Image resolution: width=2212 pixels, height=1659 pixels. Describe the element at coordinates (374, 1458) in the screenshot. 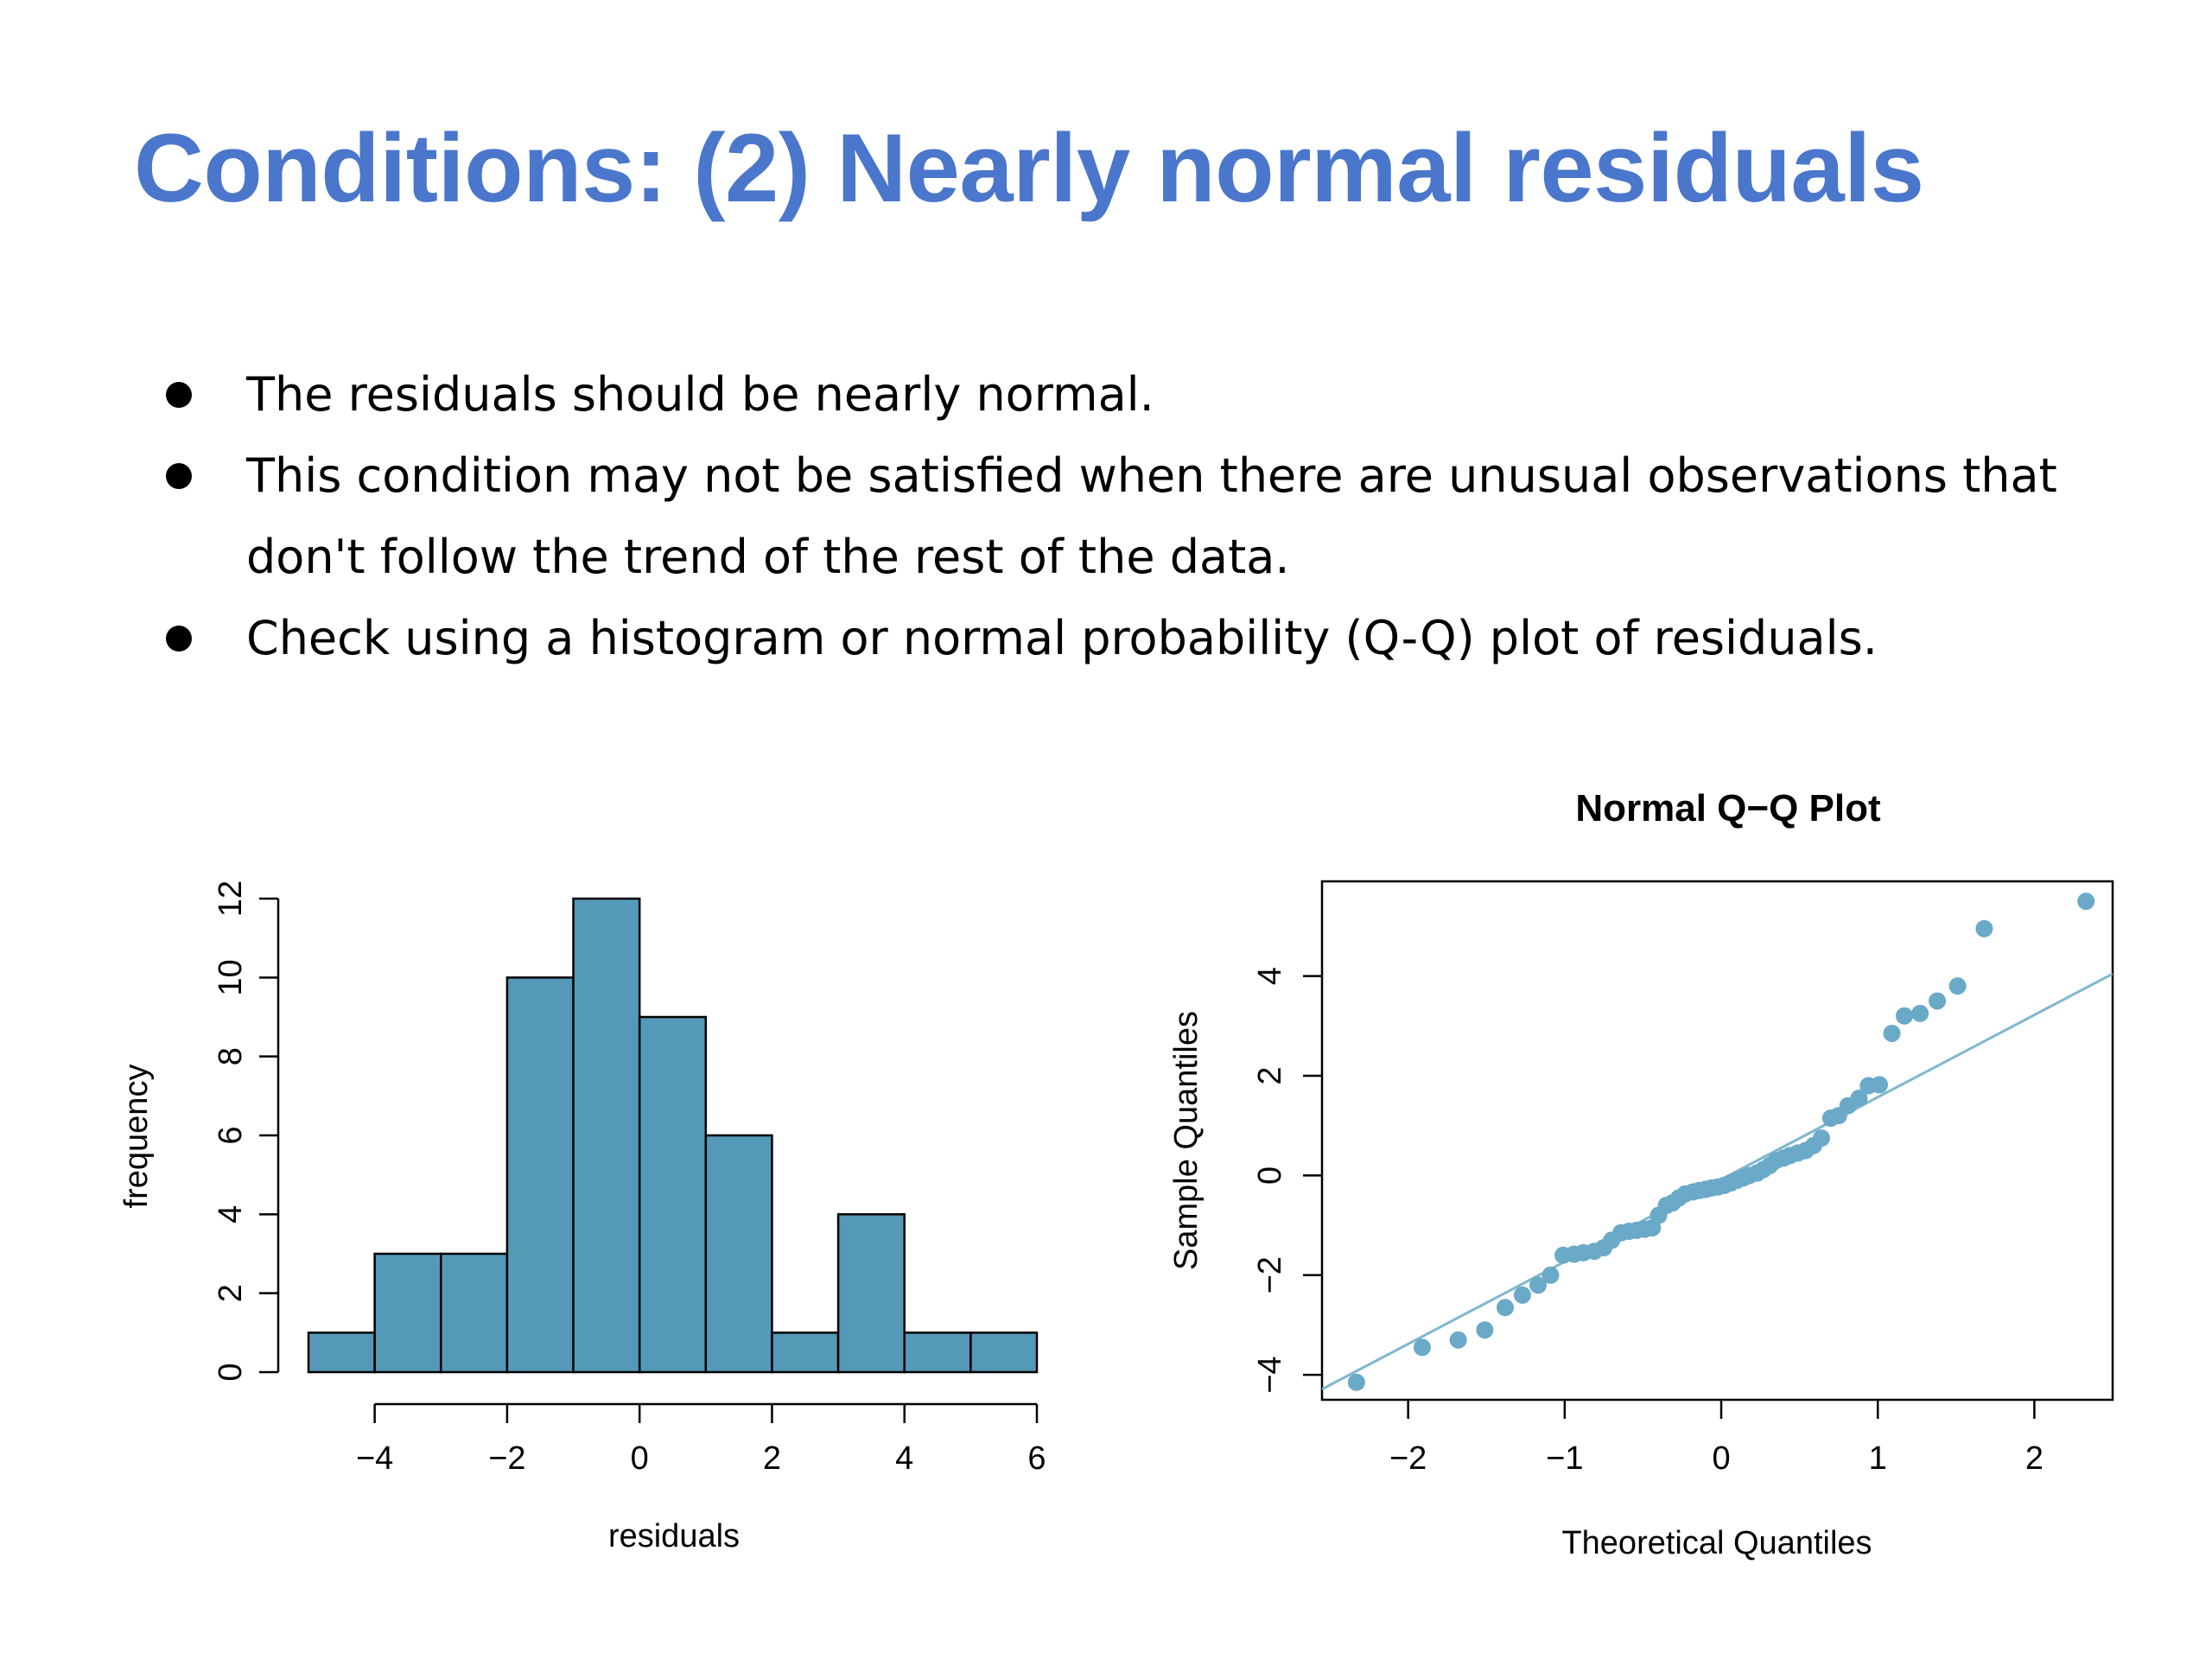

I see `x-tick-label: −4` at that location.